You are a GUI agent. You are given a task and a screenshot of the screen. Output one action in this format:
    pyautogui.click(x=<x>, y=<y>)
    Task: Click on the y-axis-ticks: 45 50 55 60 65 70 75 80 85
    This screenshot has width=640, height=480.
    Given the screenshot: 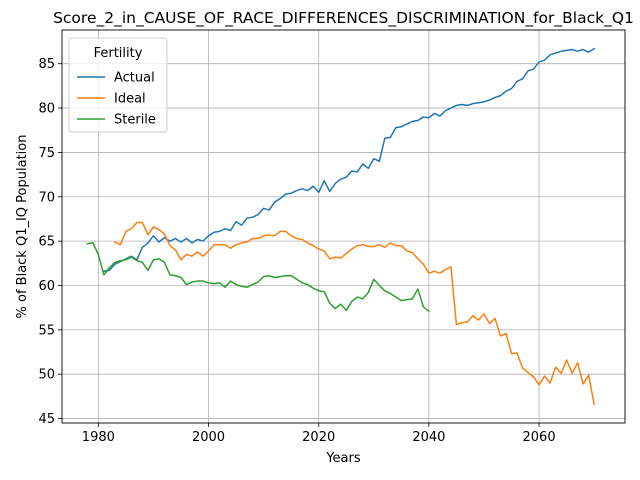 What is the action you would take?
    pyautogui.click(x=50, y=242)
    